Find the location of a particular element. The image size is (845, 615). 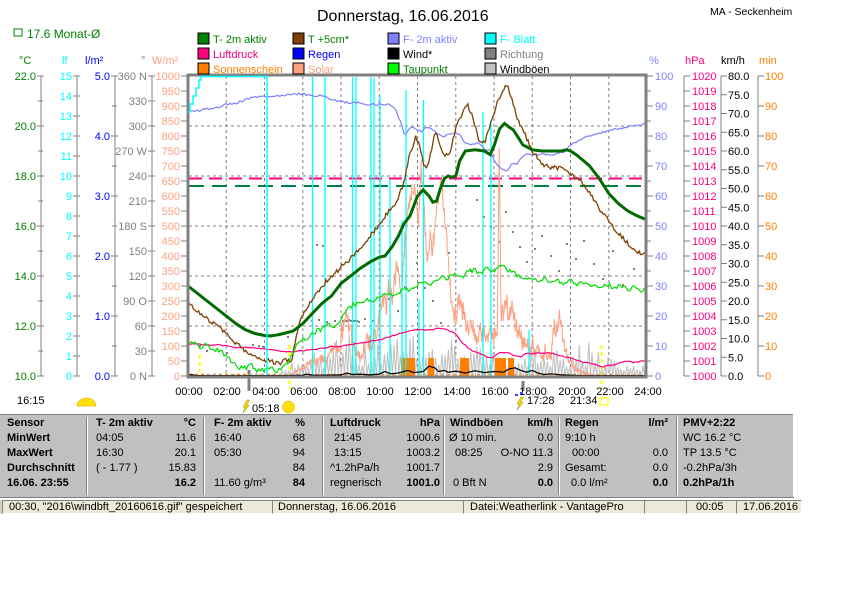

svg-text: 120 is located at coordinates (138, 277).